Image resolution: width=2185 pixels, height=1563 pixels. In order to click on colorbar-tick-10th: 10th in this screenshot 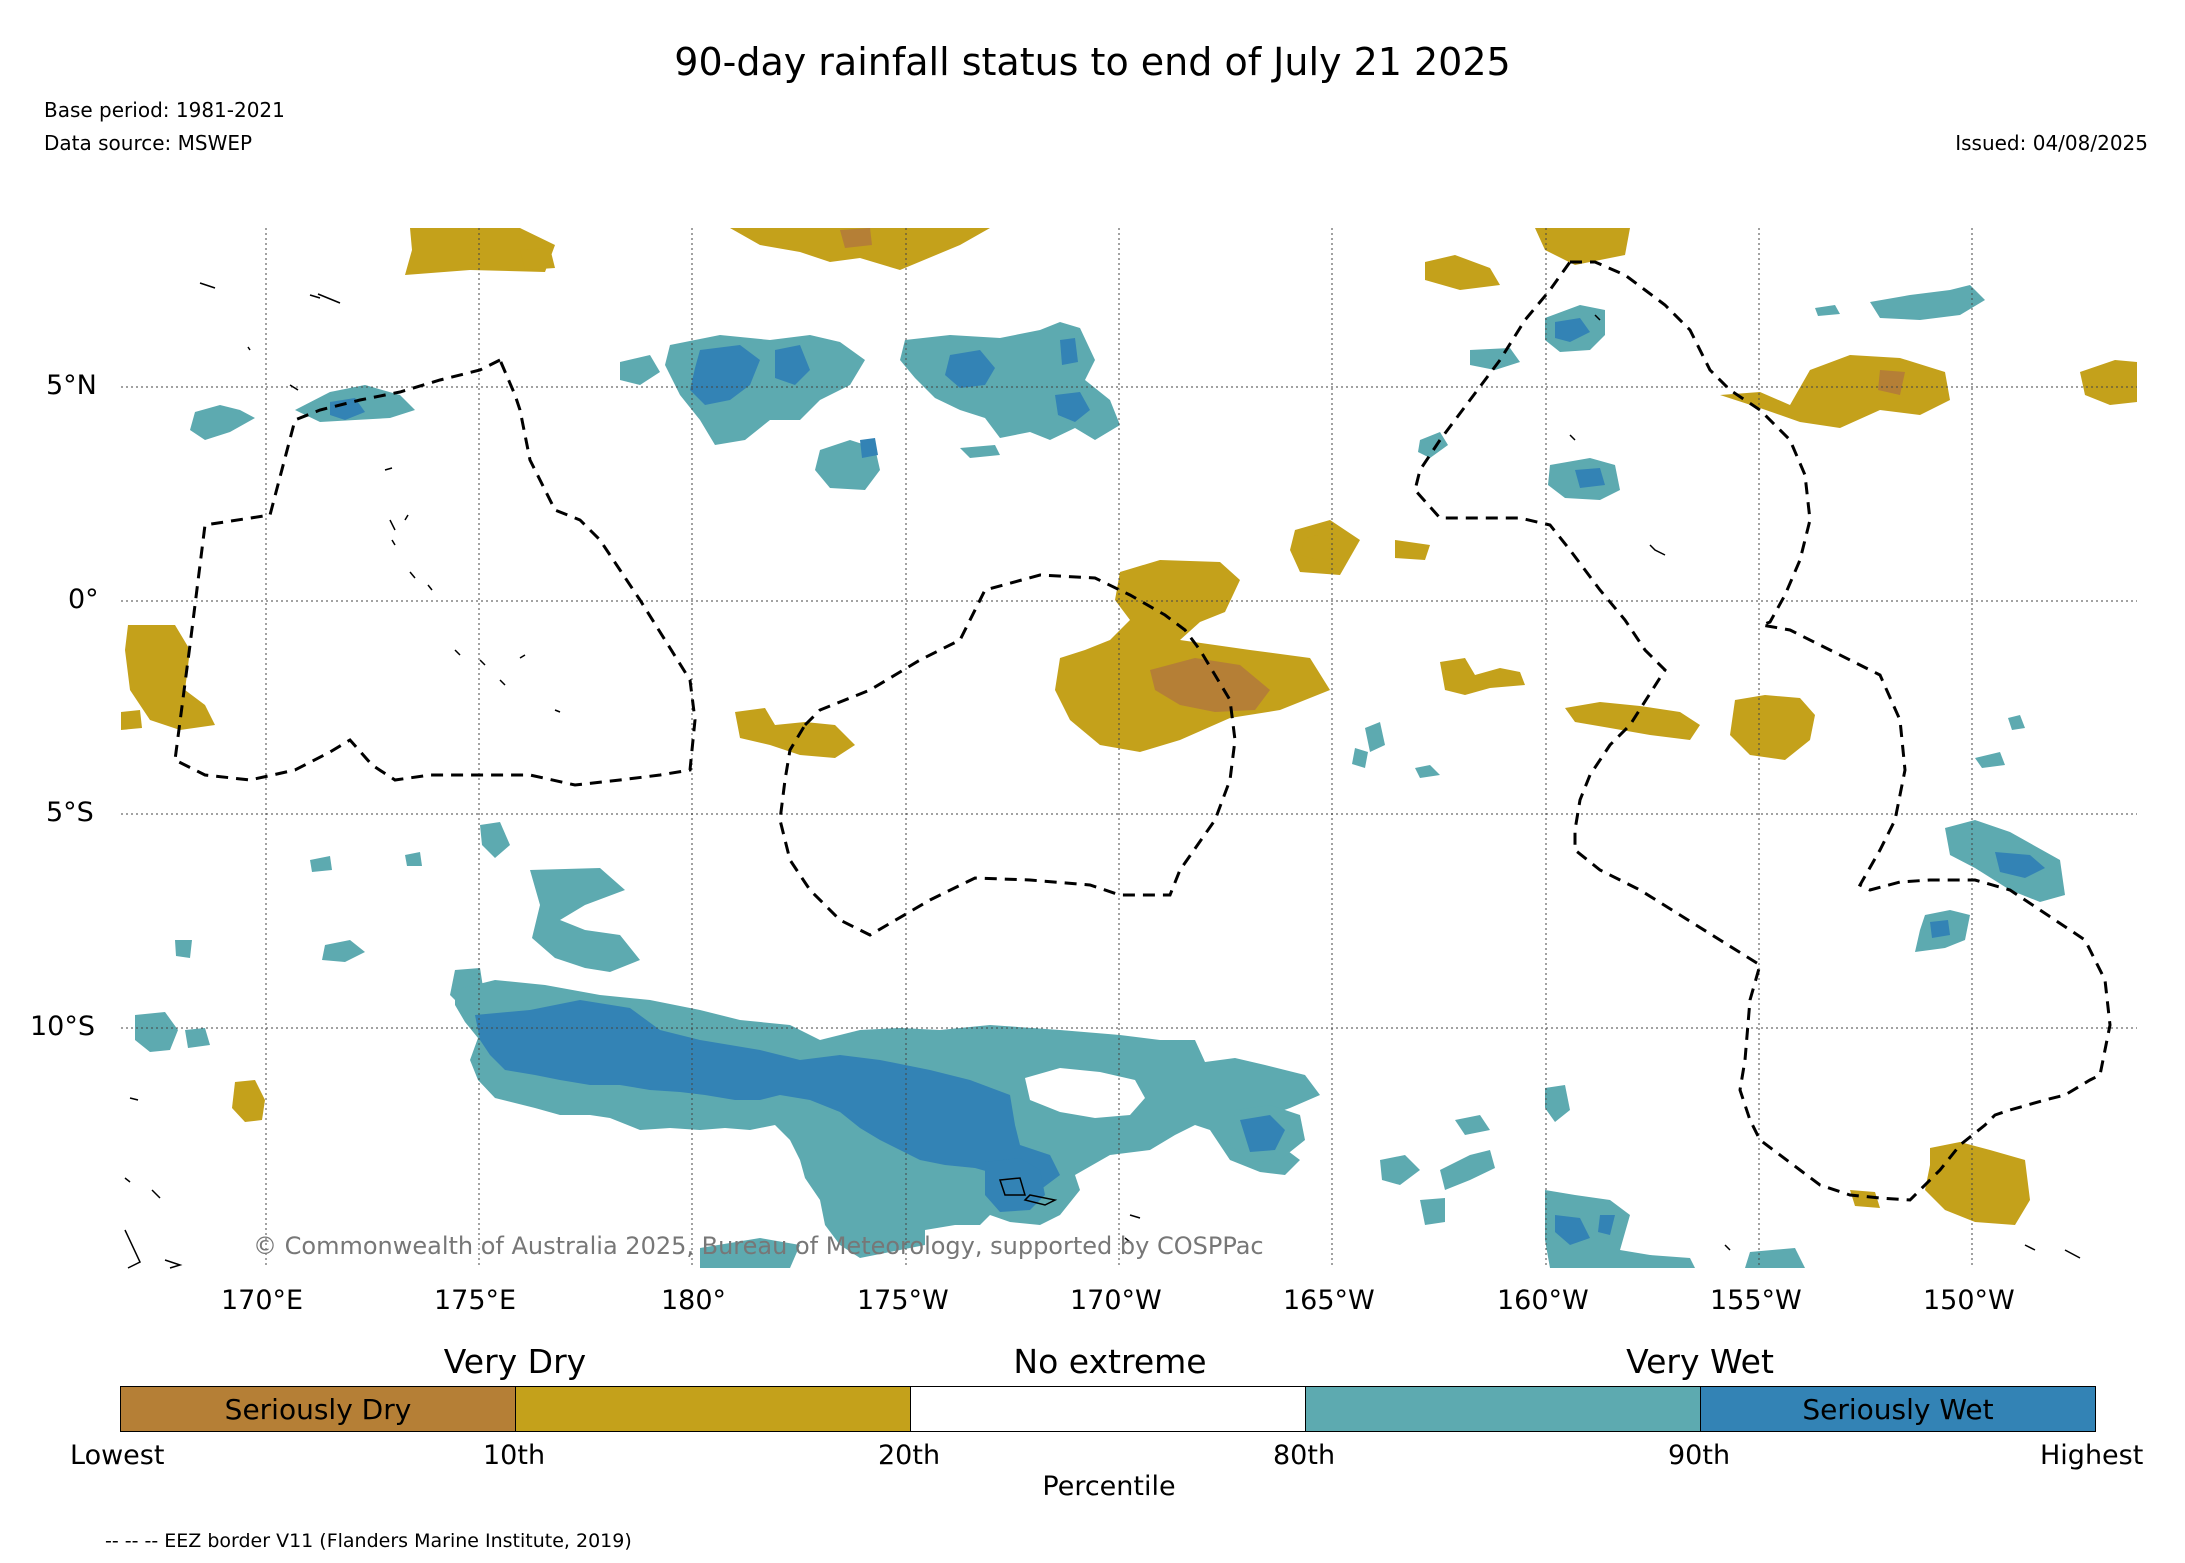, I will do `click(514, 1455)`.